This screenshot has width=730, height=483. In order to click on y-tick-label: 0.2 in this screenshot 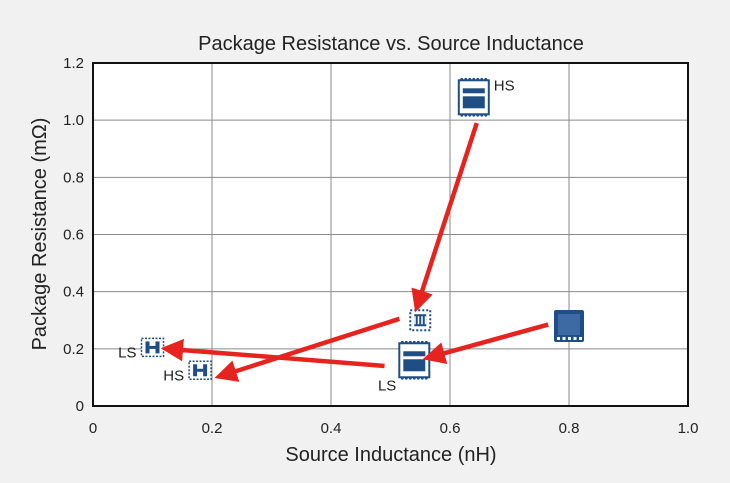, I will do `click(73, 349)`.